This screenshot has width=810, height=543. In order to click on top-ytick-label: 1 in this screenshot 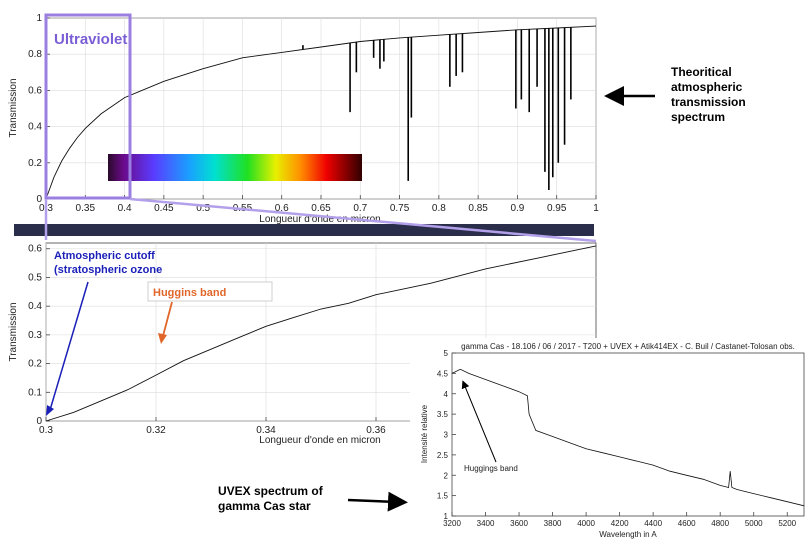, I will do `click(39, 18)`.